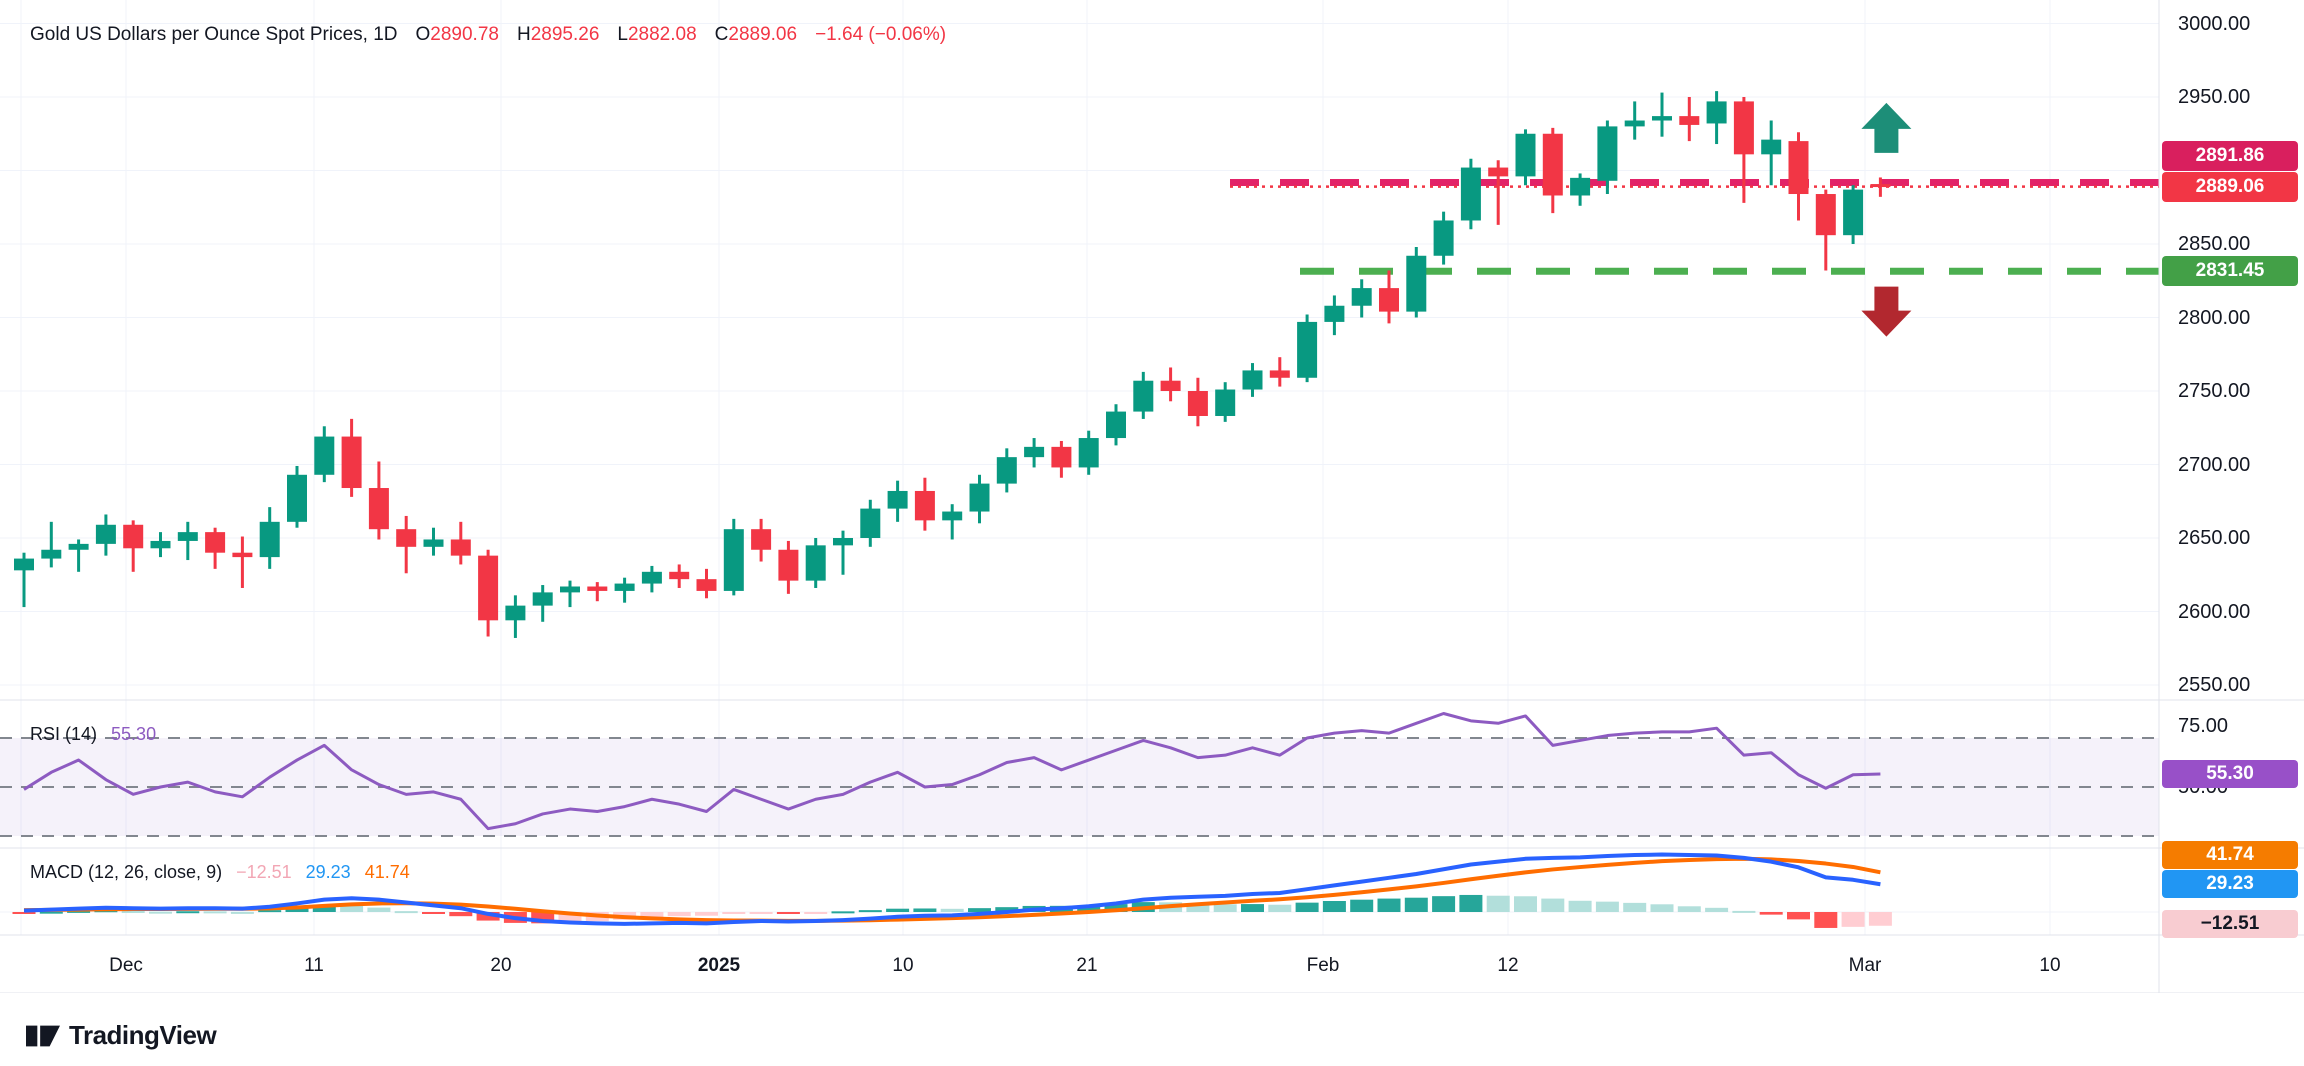 Image resolution: width=2304 pixels, height=1066 pixels. Describe the element at coordinates (2230, 855) in the screenshot. I see `macd-signal-badge: 41.74` at that location.